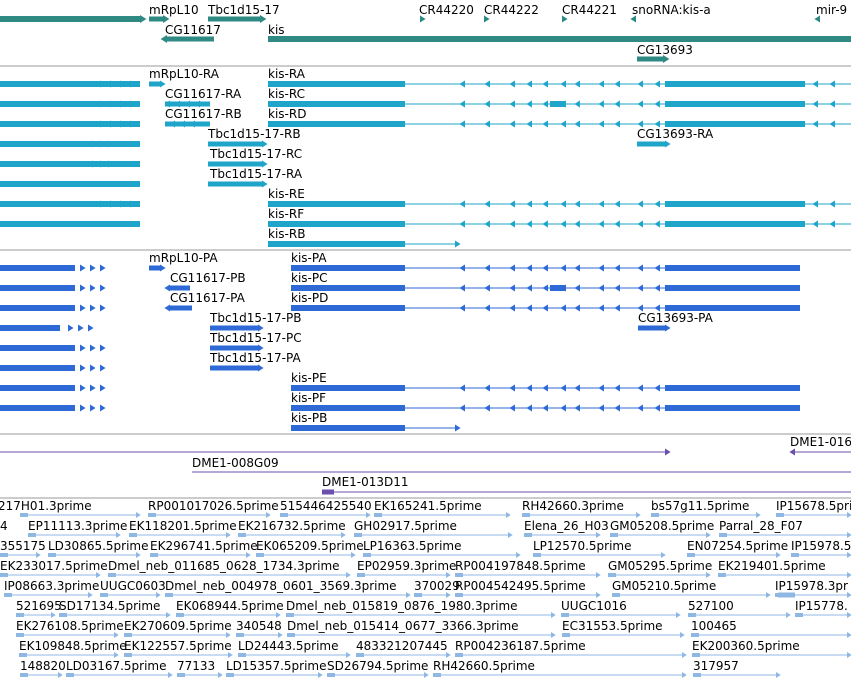 The height and width of the screenshot is (682, 851). I want to click on transcript-label: CG11617-RA, so click(203, 94).